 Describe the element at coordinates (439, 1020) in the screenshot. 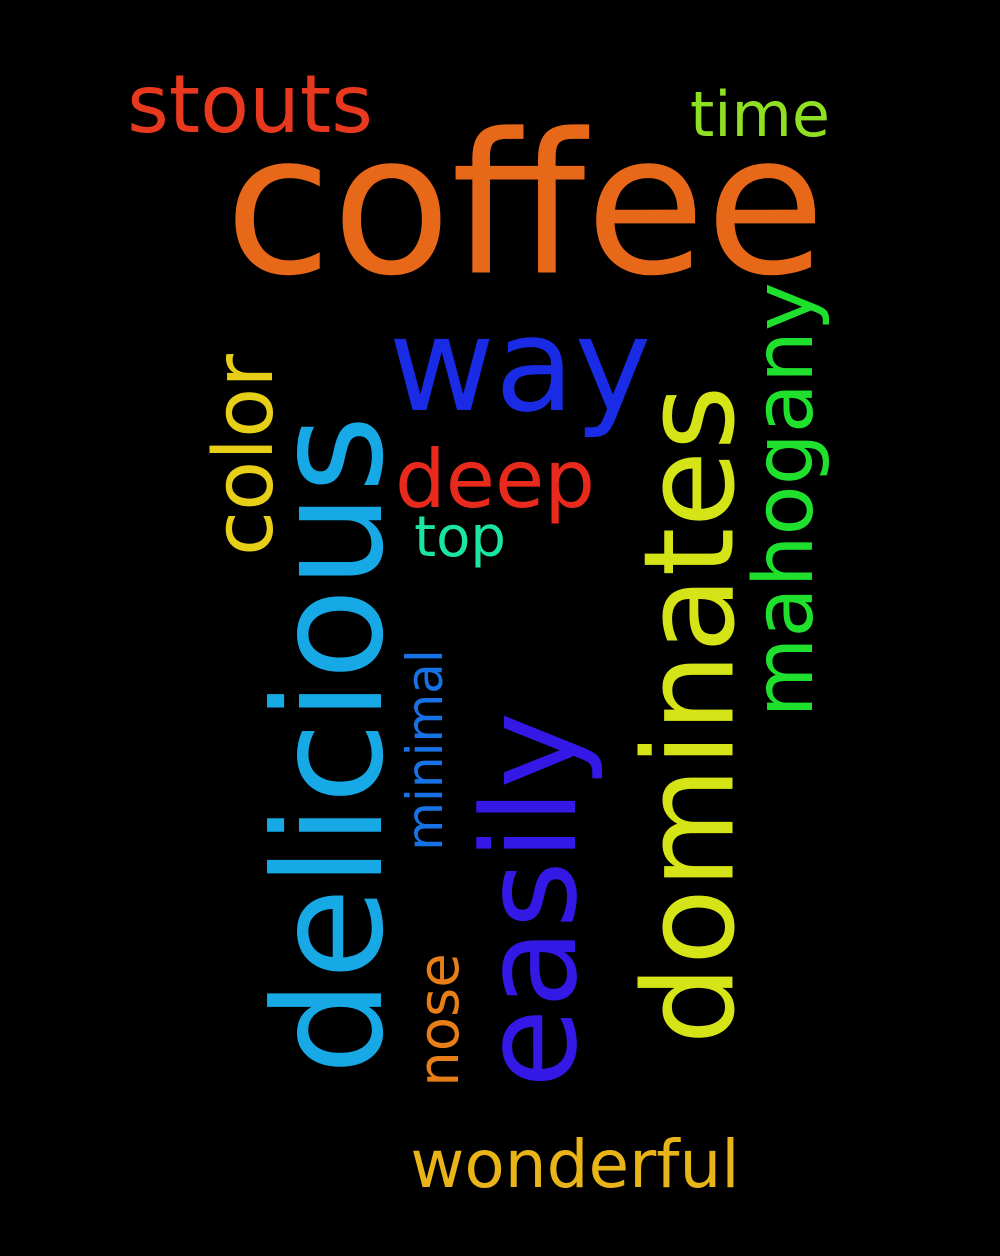

I see `word-nose: nose` at that location.